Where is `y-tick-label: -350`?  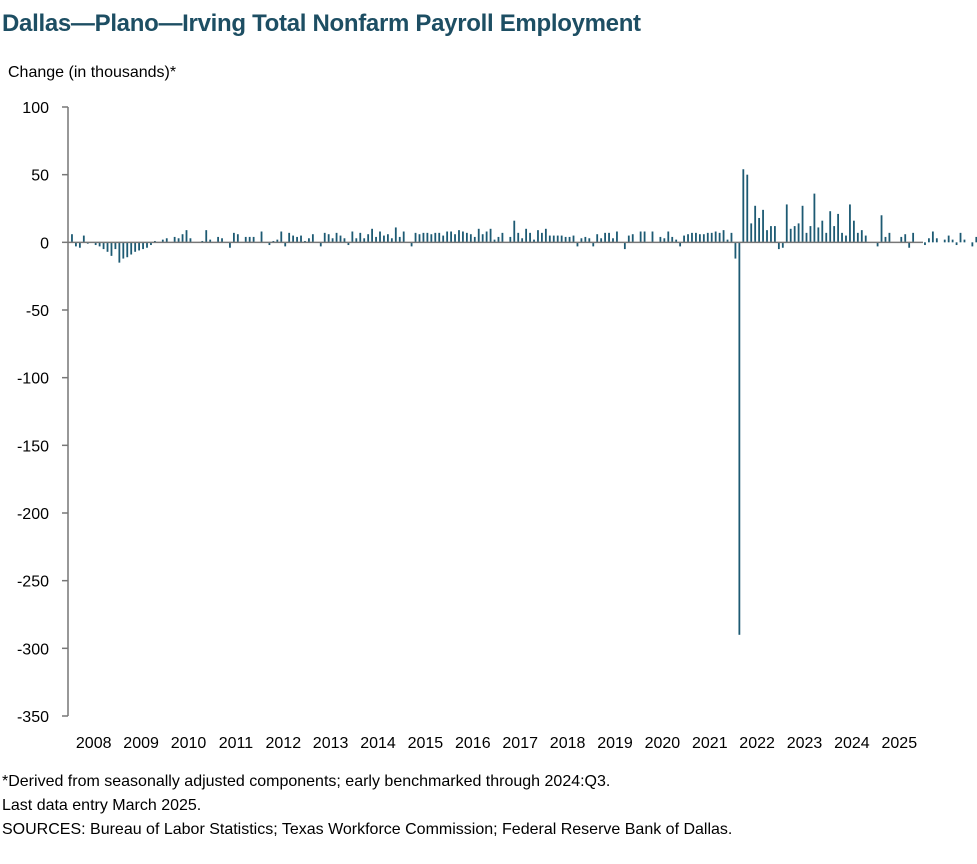 y-tick-label: -350 is located at coordinates (33, 717).